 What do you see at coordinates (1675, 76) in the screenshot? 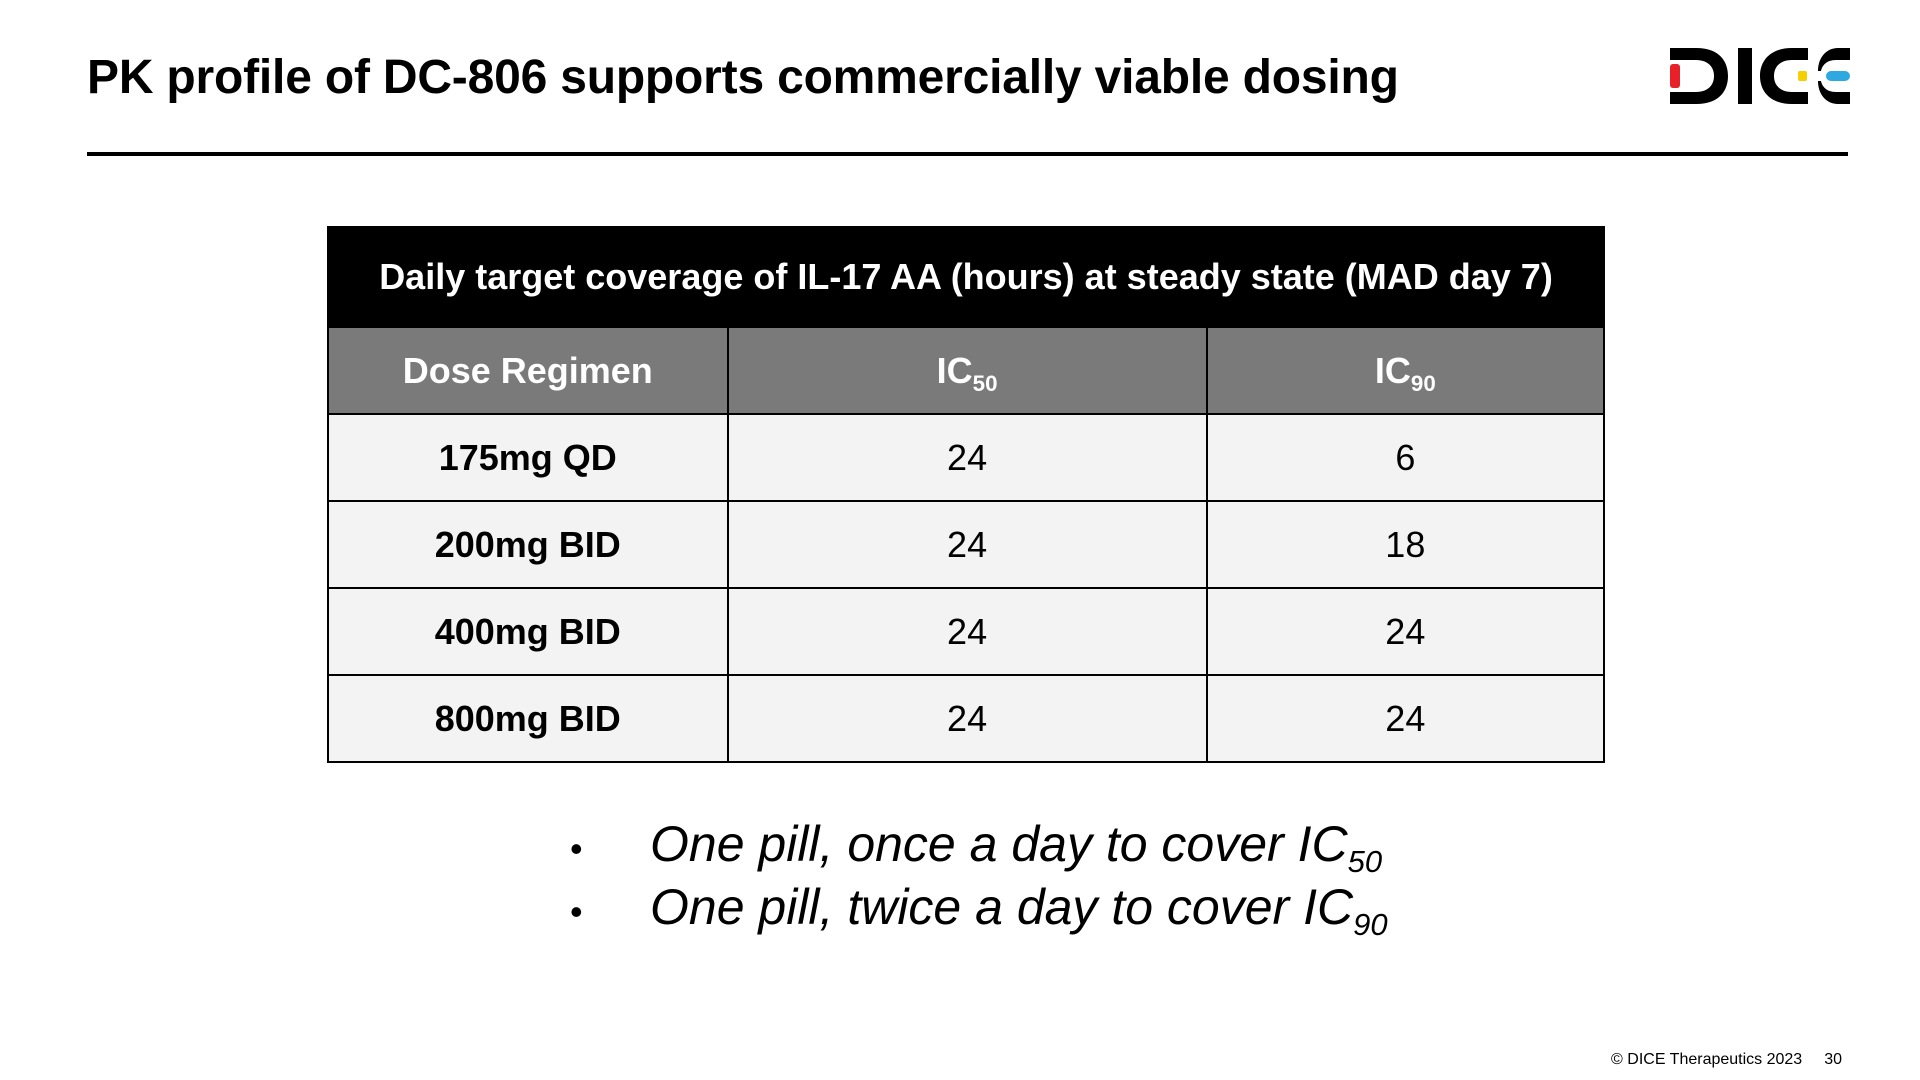
I see `logo-red-mark` at bounding box center [1675, 76].